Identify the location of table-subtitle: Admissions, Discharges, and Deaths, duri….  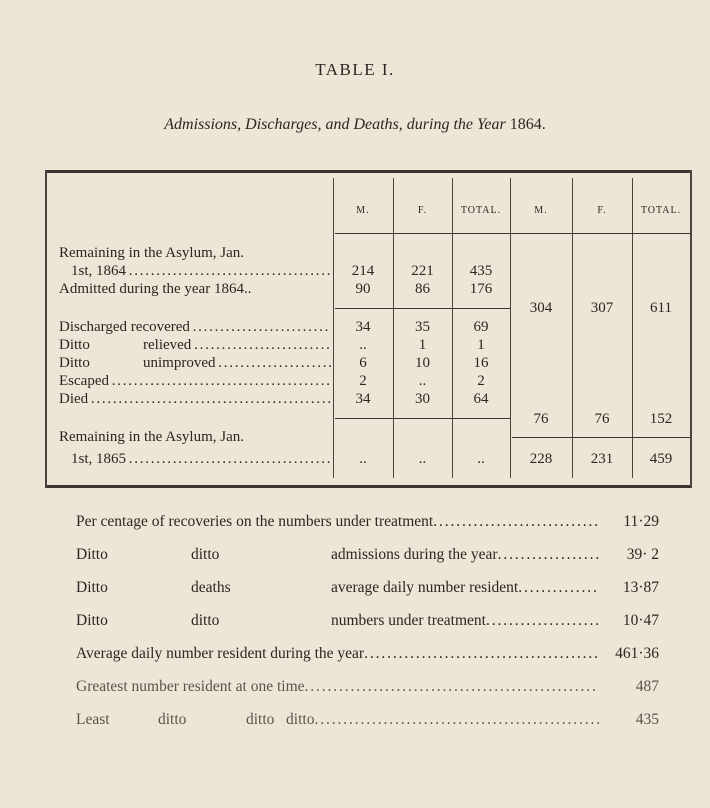
(355, 125).